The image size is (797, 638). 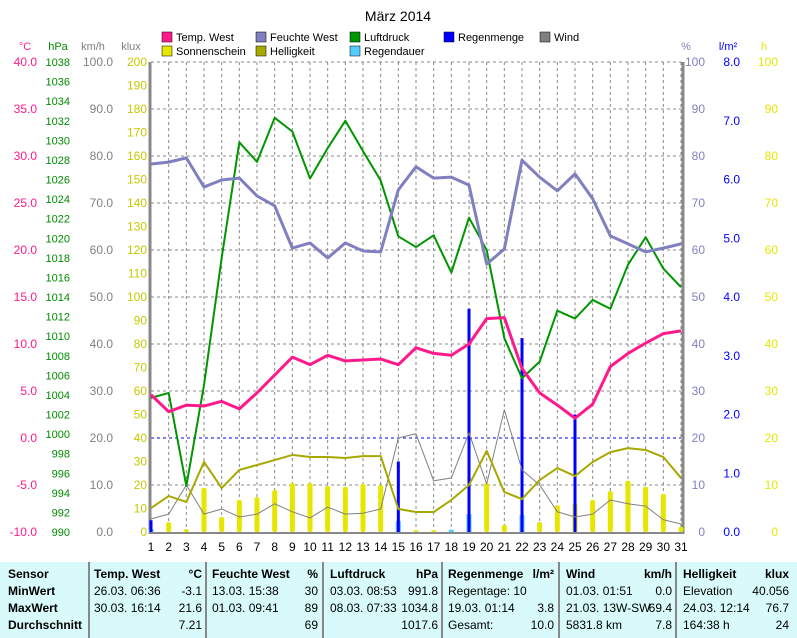 What do you see at coordinates (686, 47) in the screenshot?
I see `humidity-unit-label: %` at bounding box center [686, 47].